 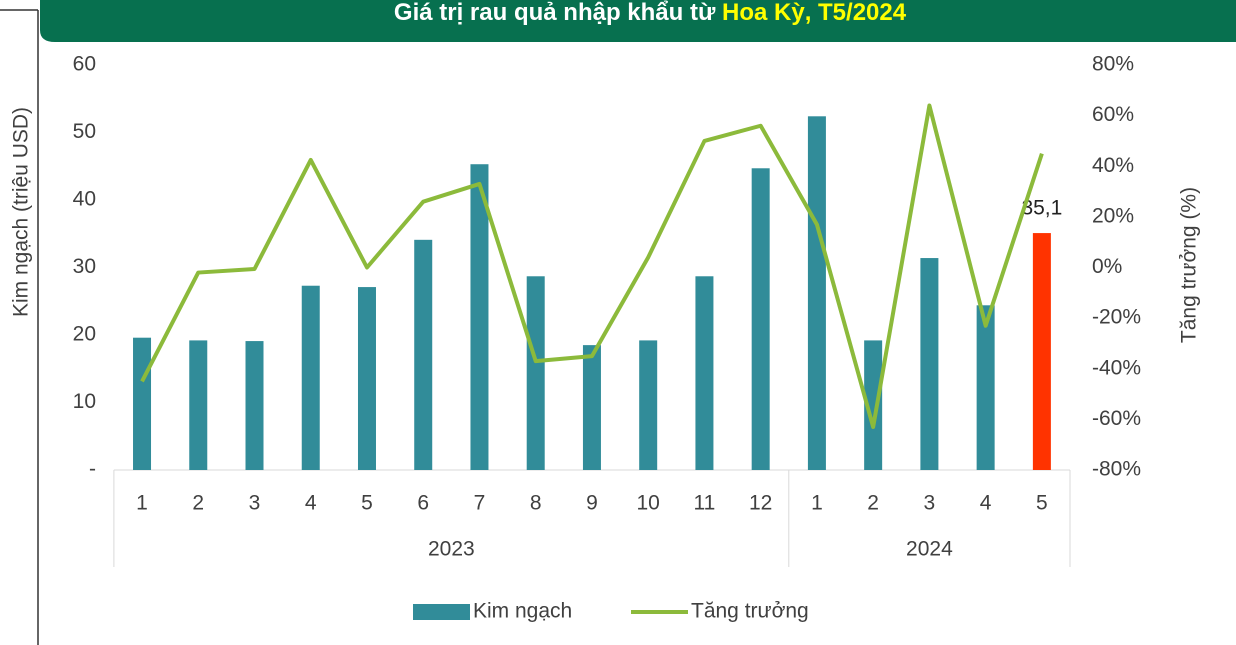 What do you see at coordinates (1113, 114) in the screenshot?
I see `y2-tick-label: 60%` at bounding box center [1113, 114].